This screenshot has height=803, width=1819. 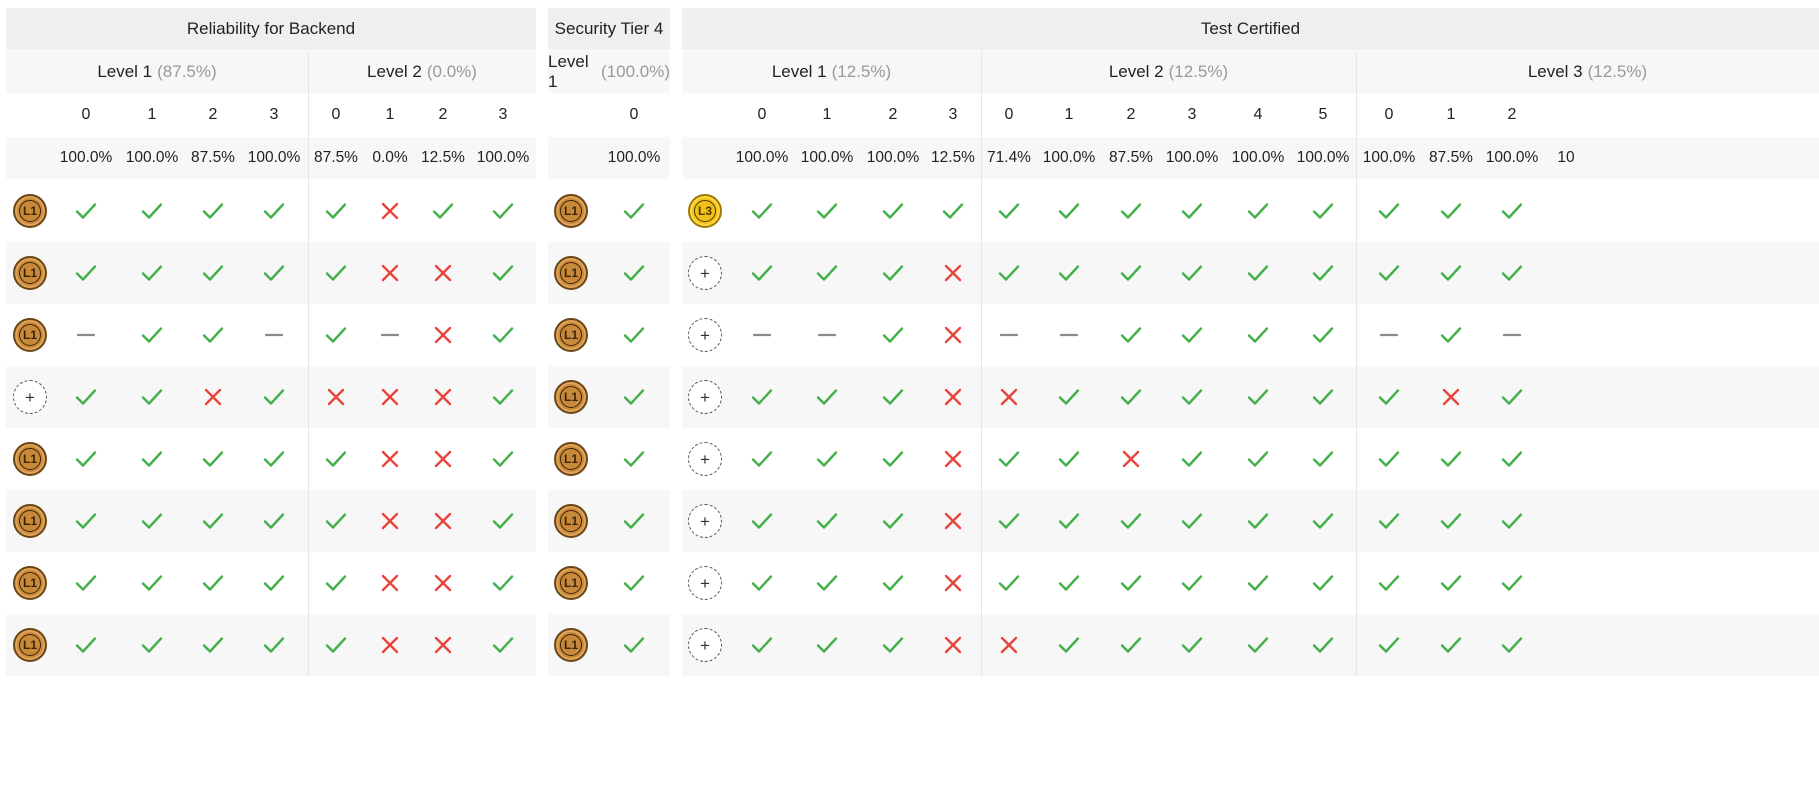 I want to click on level-header: Level 2 (0.0%), so click(x=422, y=72).